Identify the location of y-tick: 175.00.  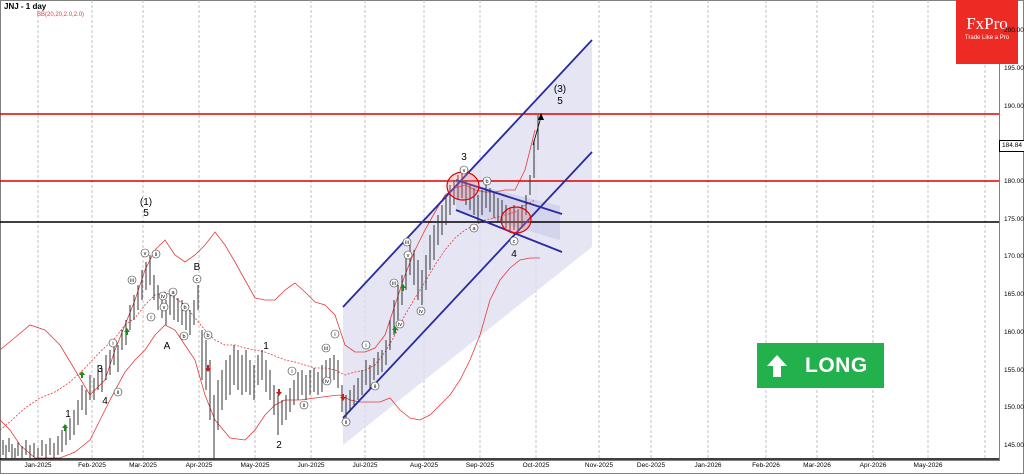
(1014, 219).